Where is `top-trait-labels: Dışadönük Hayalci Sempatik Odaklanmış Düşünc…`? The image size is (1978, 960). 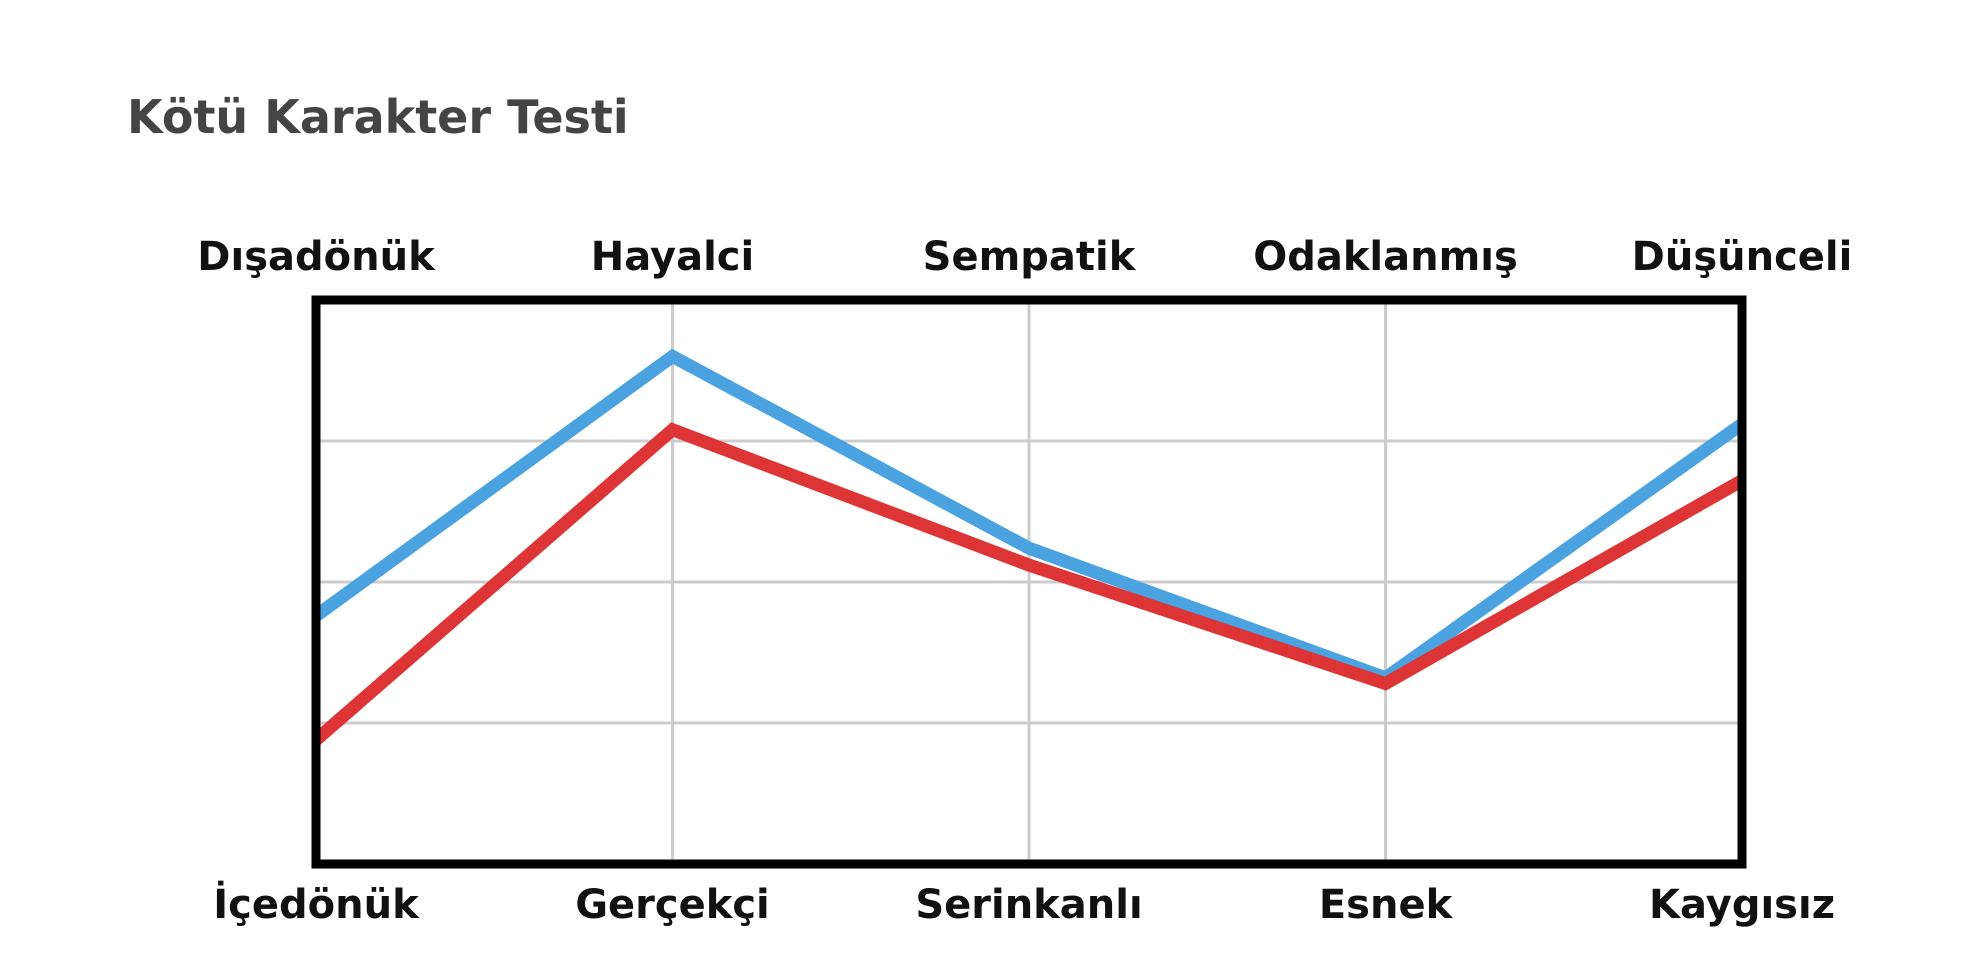
top-trait-labels: Dışadönük Hayalci Sempatik Odaklanmış Düşünc… is located at coordinates (1024, 257).